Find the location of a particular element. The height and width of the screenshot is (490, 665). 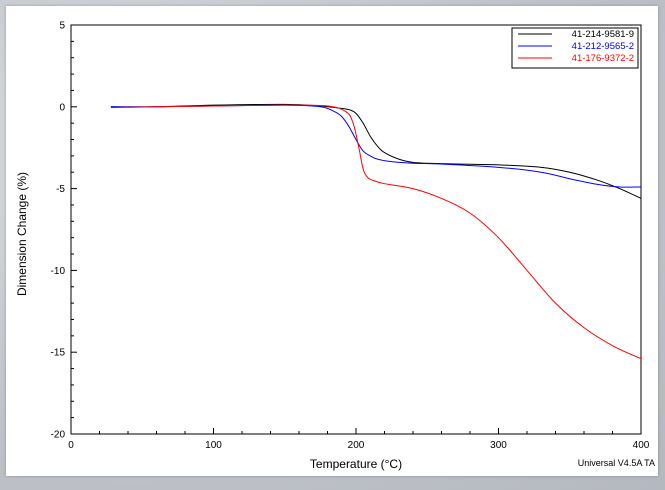

legend-entry-label: 41-214-9581-9 is located at coordinates (603, 34).